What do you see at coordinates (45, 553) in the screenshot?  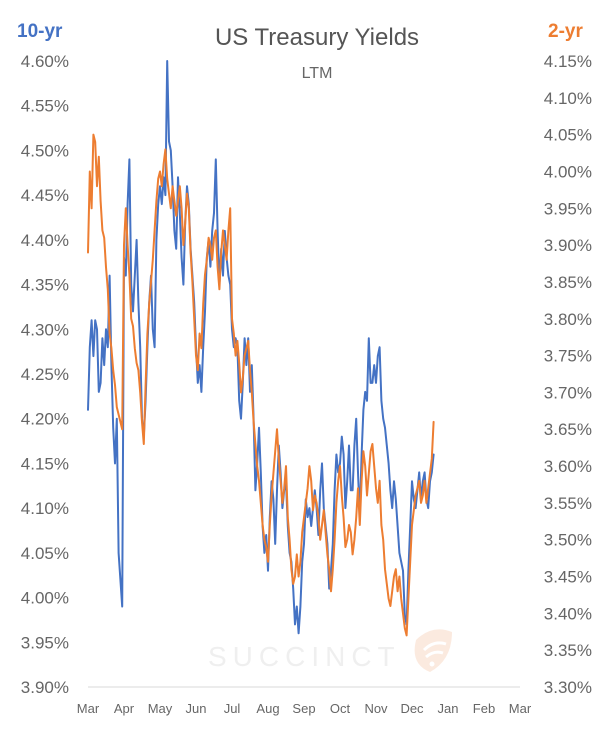 I see `left-tick-label: 4.05%` at bounding box center [45, 553].